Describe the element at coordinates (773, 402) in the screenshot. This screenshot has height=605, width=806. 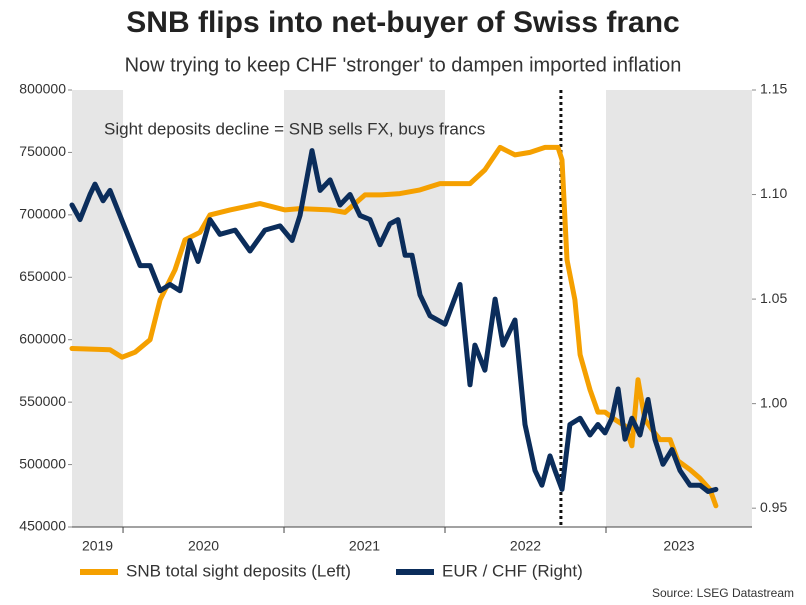
I see `y2-tick-label: 1.00` at that location.